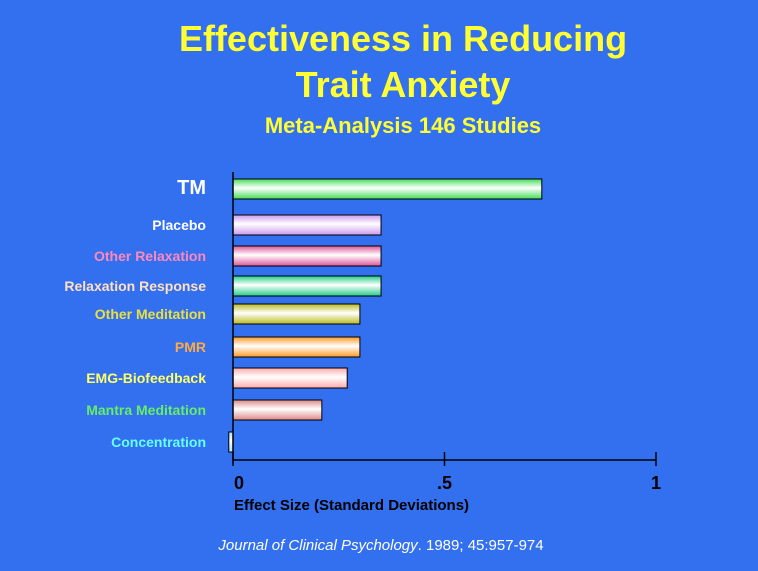 Image resolution: width=758 pixels, height=571 pixels. What do you see at coordinates (307, 225) in the screenshot?
I see `bar-placebo` at bounding box center [307, 225].